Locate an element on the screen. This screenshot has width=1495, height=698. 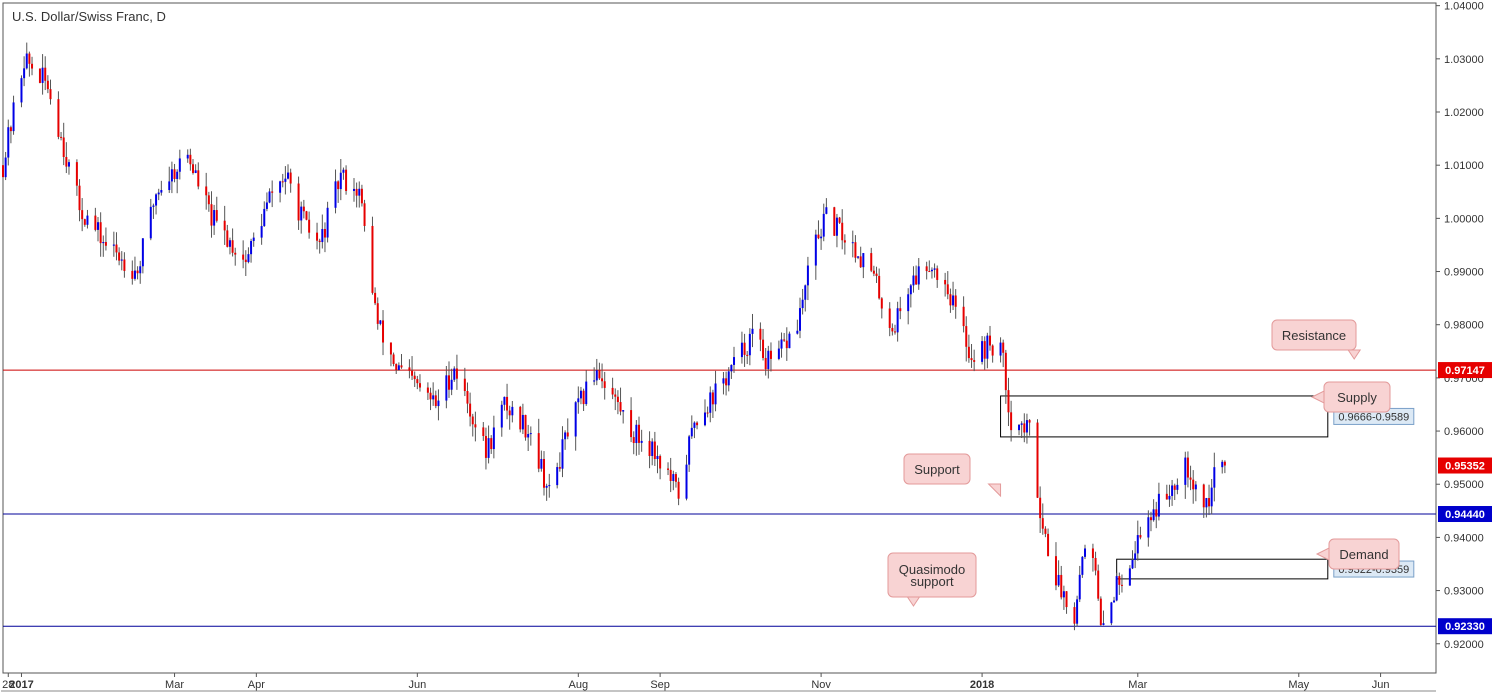
time-tick-label: Sep is located at coordinates (660, 685).